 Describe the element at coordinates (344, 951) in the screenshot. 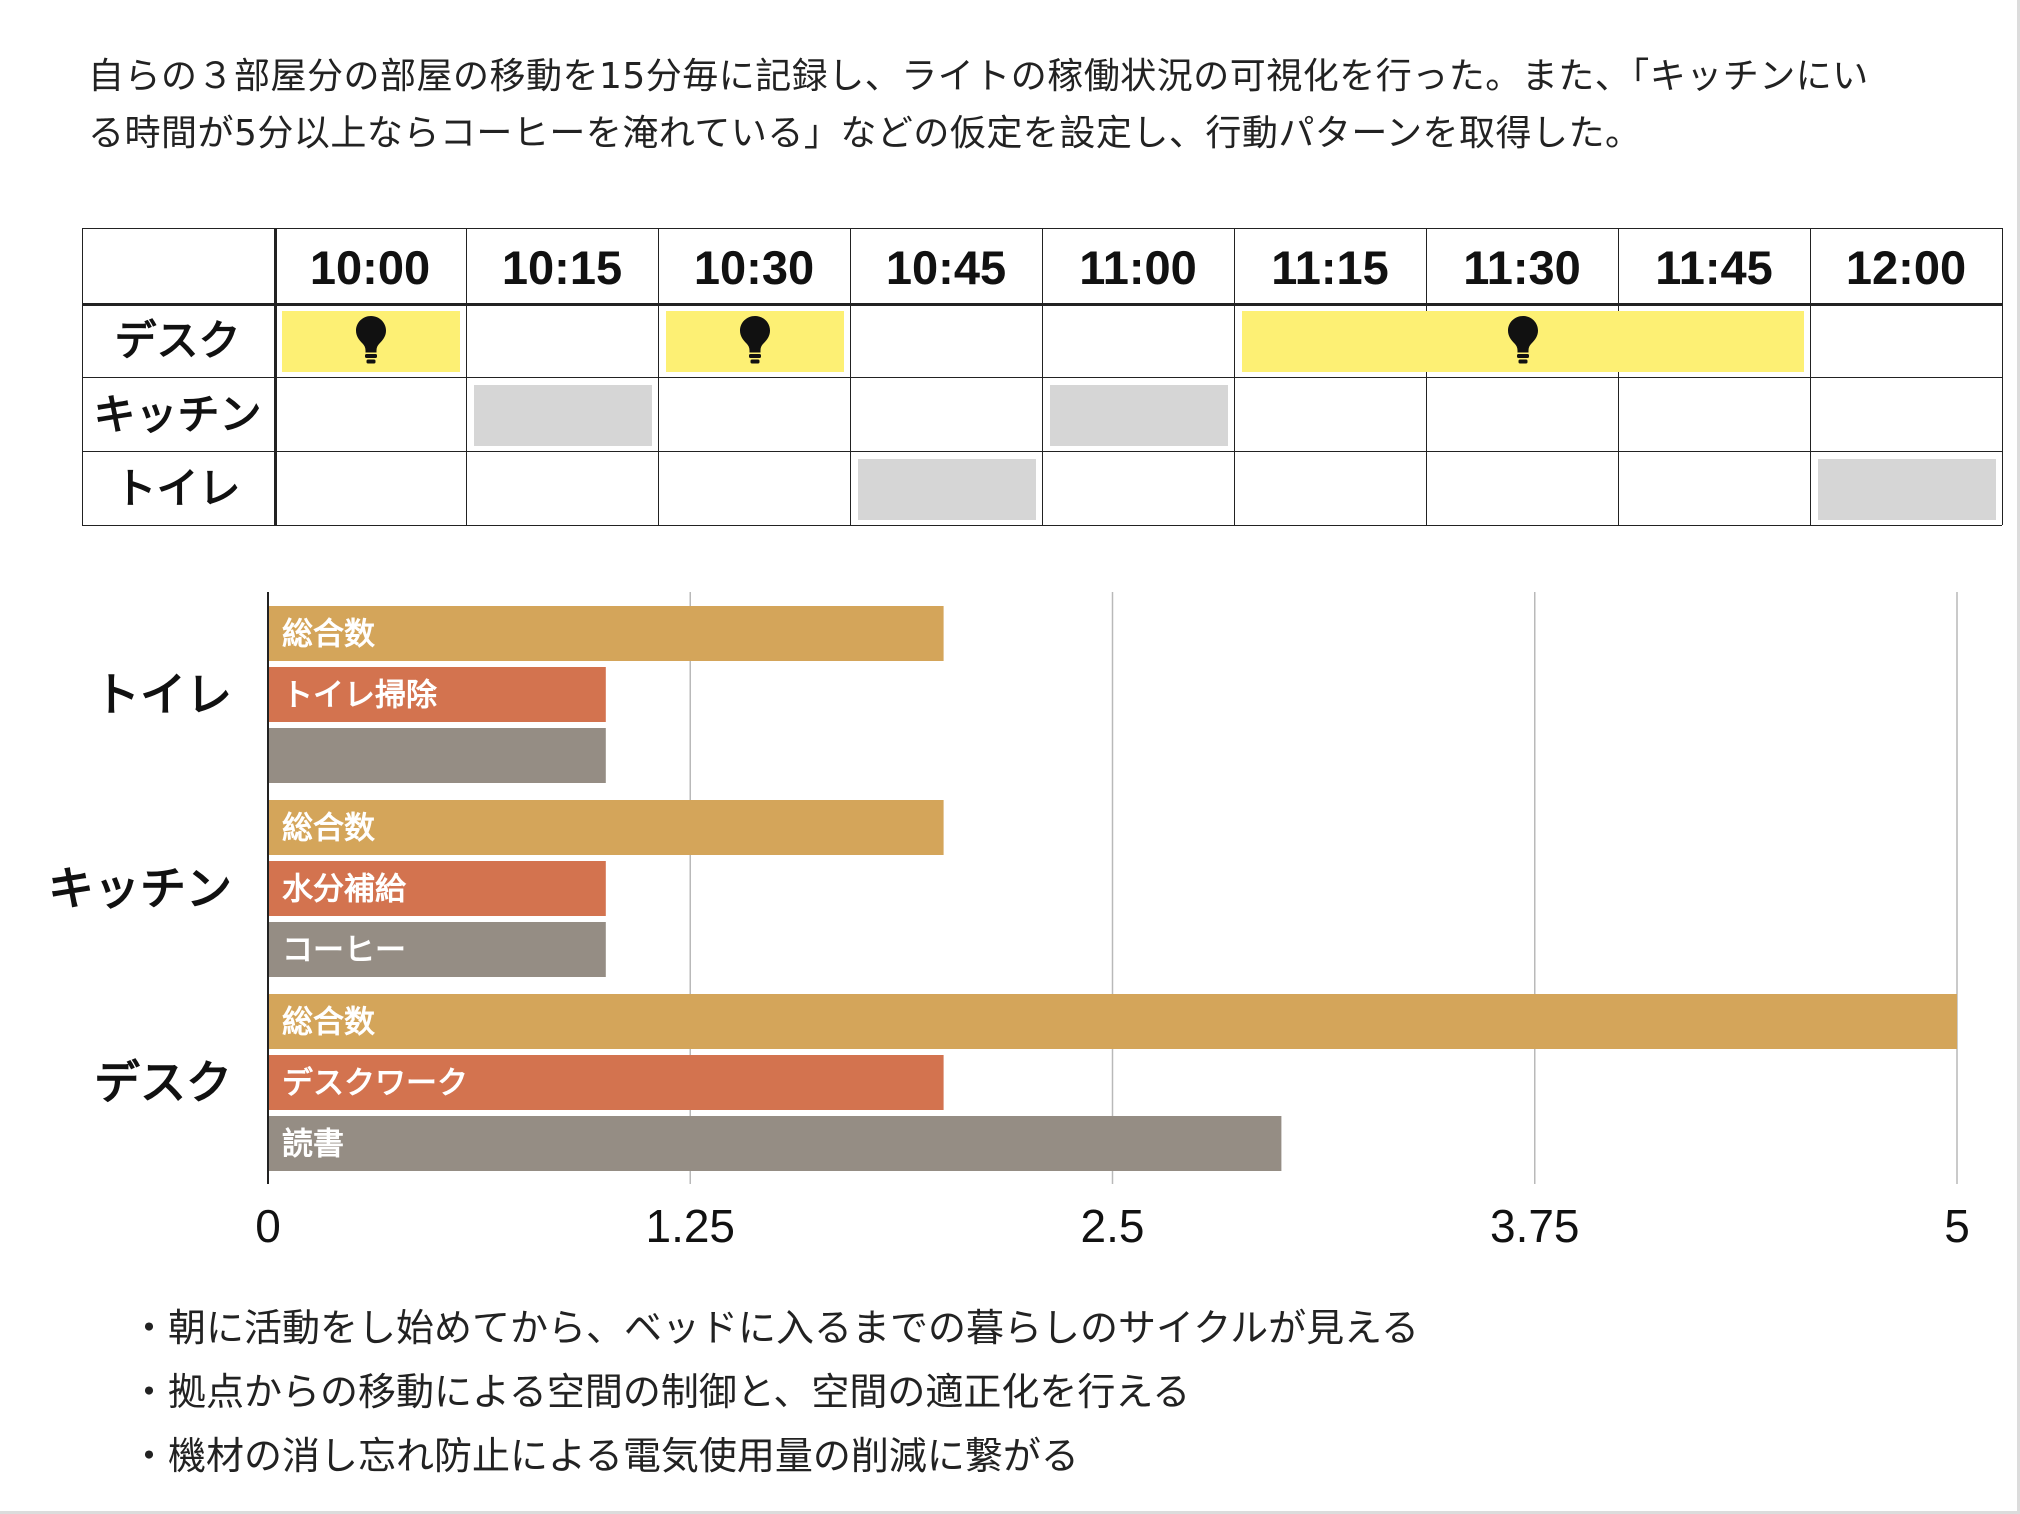

I see `bar-label: コーヒー` at that location.